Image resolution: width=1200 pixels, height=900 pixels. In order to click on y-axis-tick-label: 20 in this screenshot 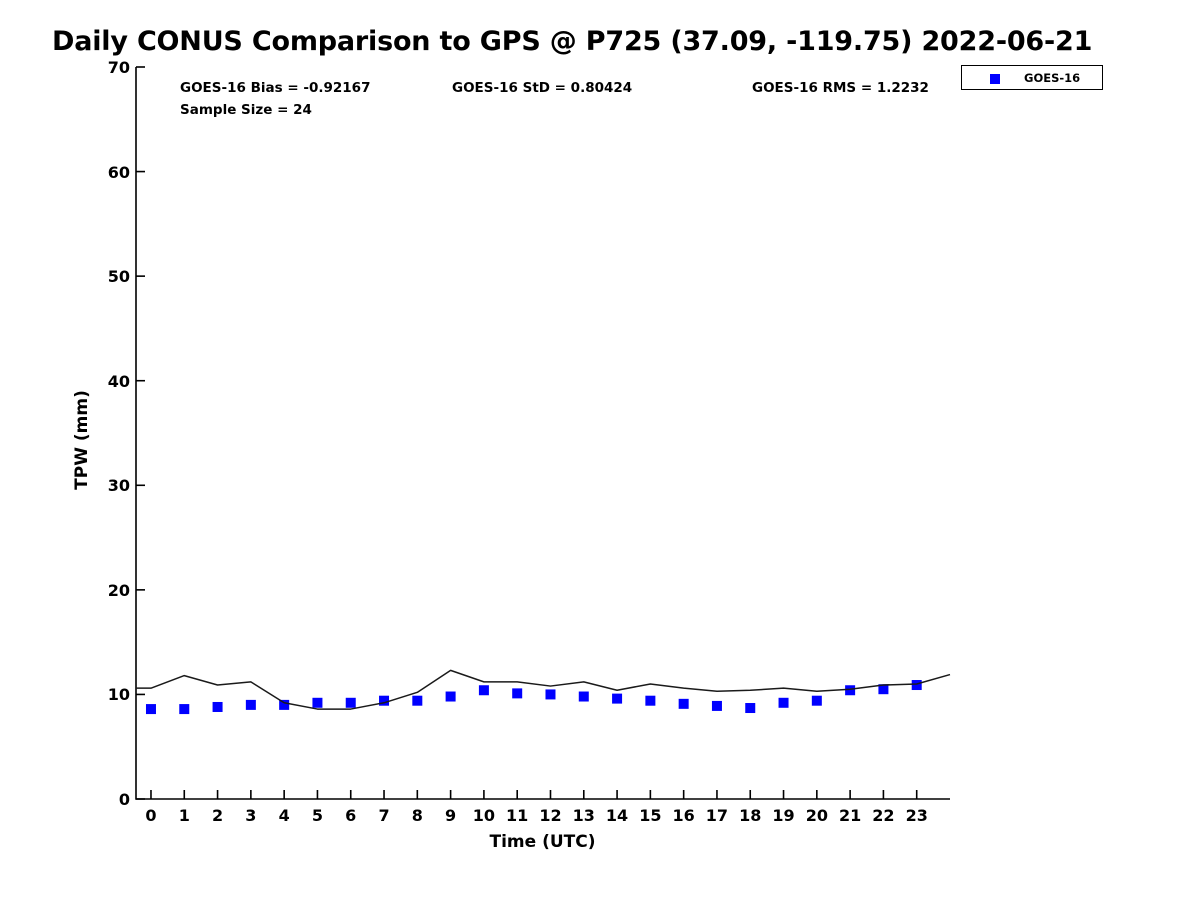, I will do `click(118, 590)`.